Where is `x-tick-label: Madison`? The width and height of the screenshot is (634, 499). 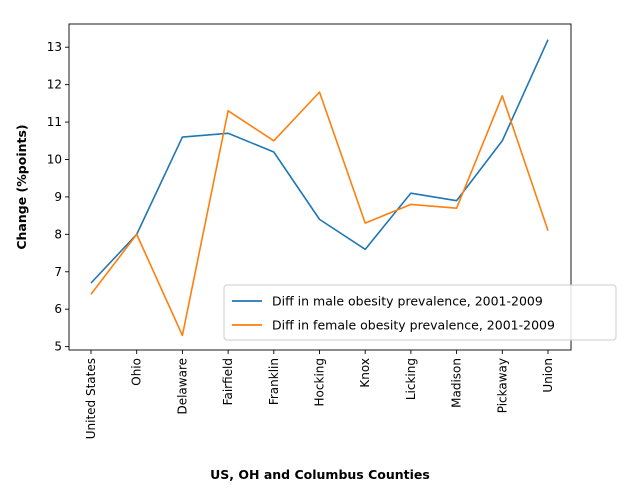
x-tick-label: Madison is located at coordinates (457, 383).